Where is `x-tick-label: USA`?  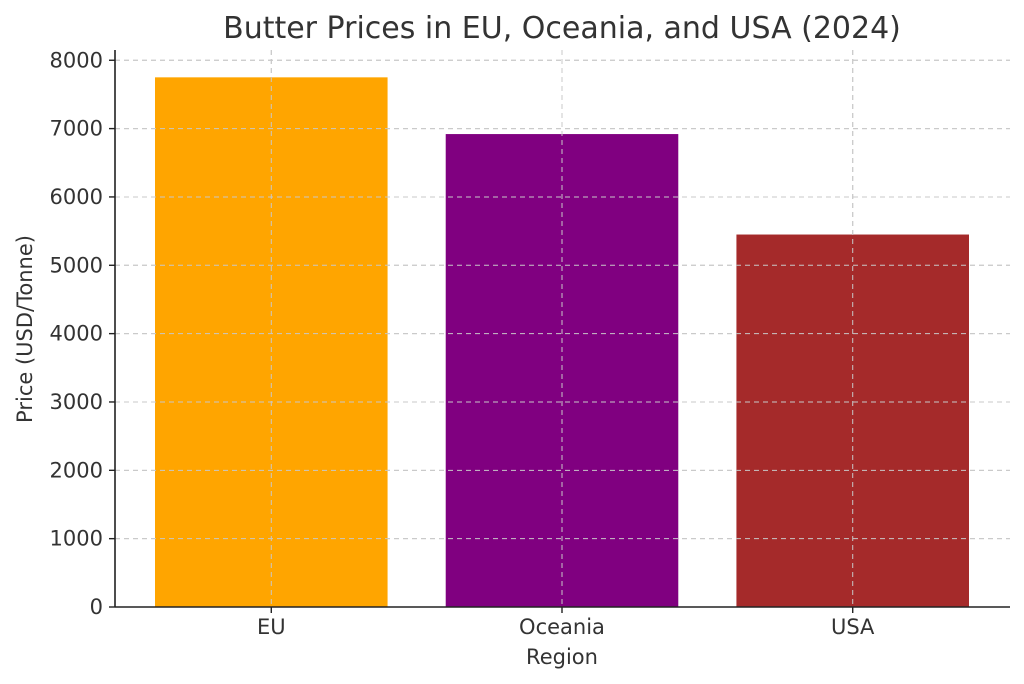
x-tick-label: USA is located at coordinates (853, 627).